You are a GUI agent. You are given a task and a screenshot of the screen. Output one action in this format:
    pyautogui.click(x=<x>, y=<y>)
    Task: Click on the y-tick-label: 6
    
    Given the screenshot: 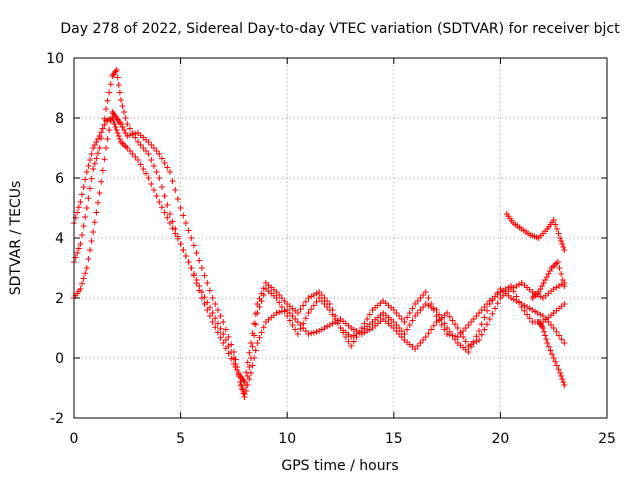 What is the action you would take?
    pyautogui.click(x=59, y=179)
    